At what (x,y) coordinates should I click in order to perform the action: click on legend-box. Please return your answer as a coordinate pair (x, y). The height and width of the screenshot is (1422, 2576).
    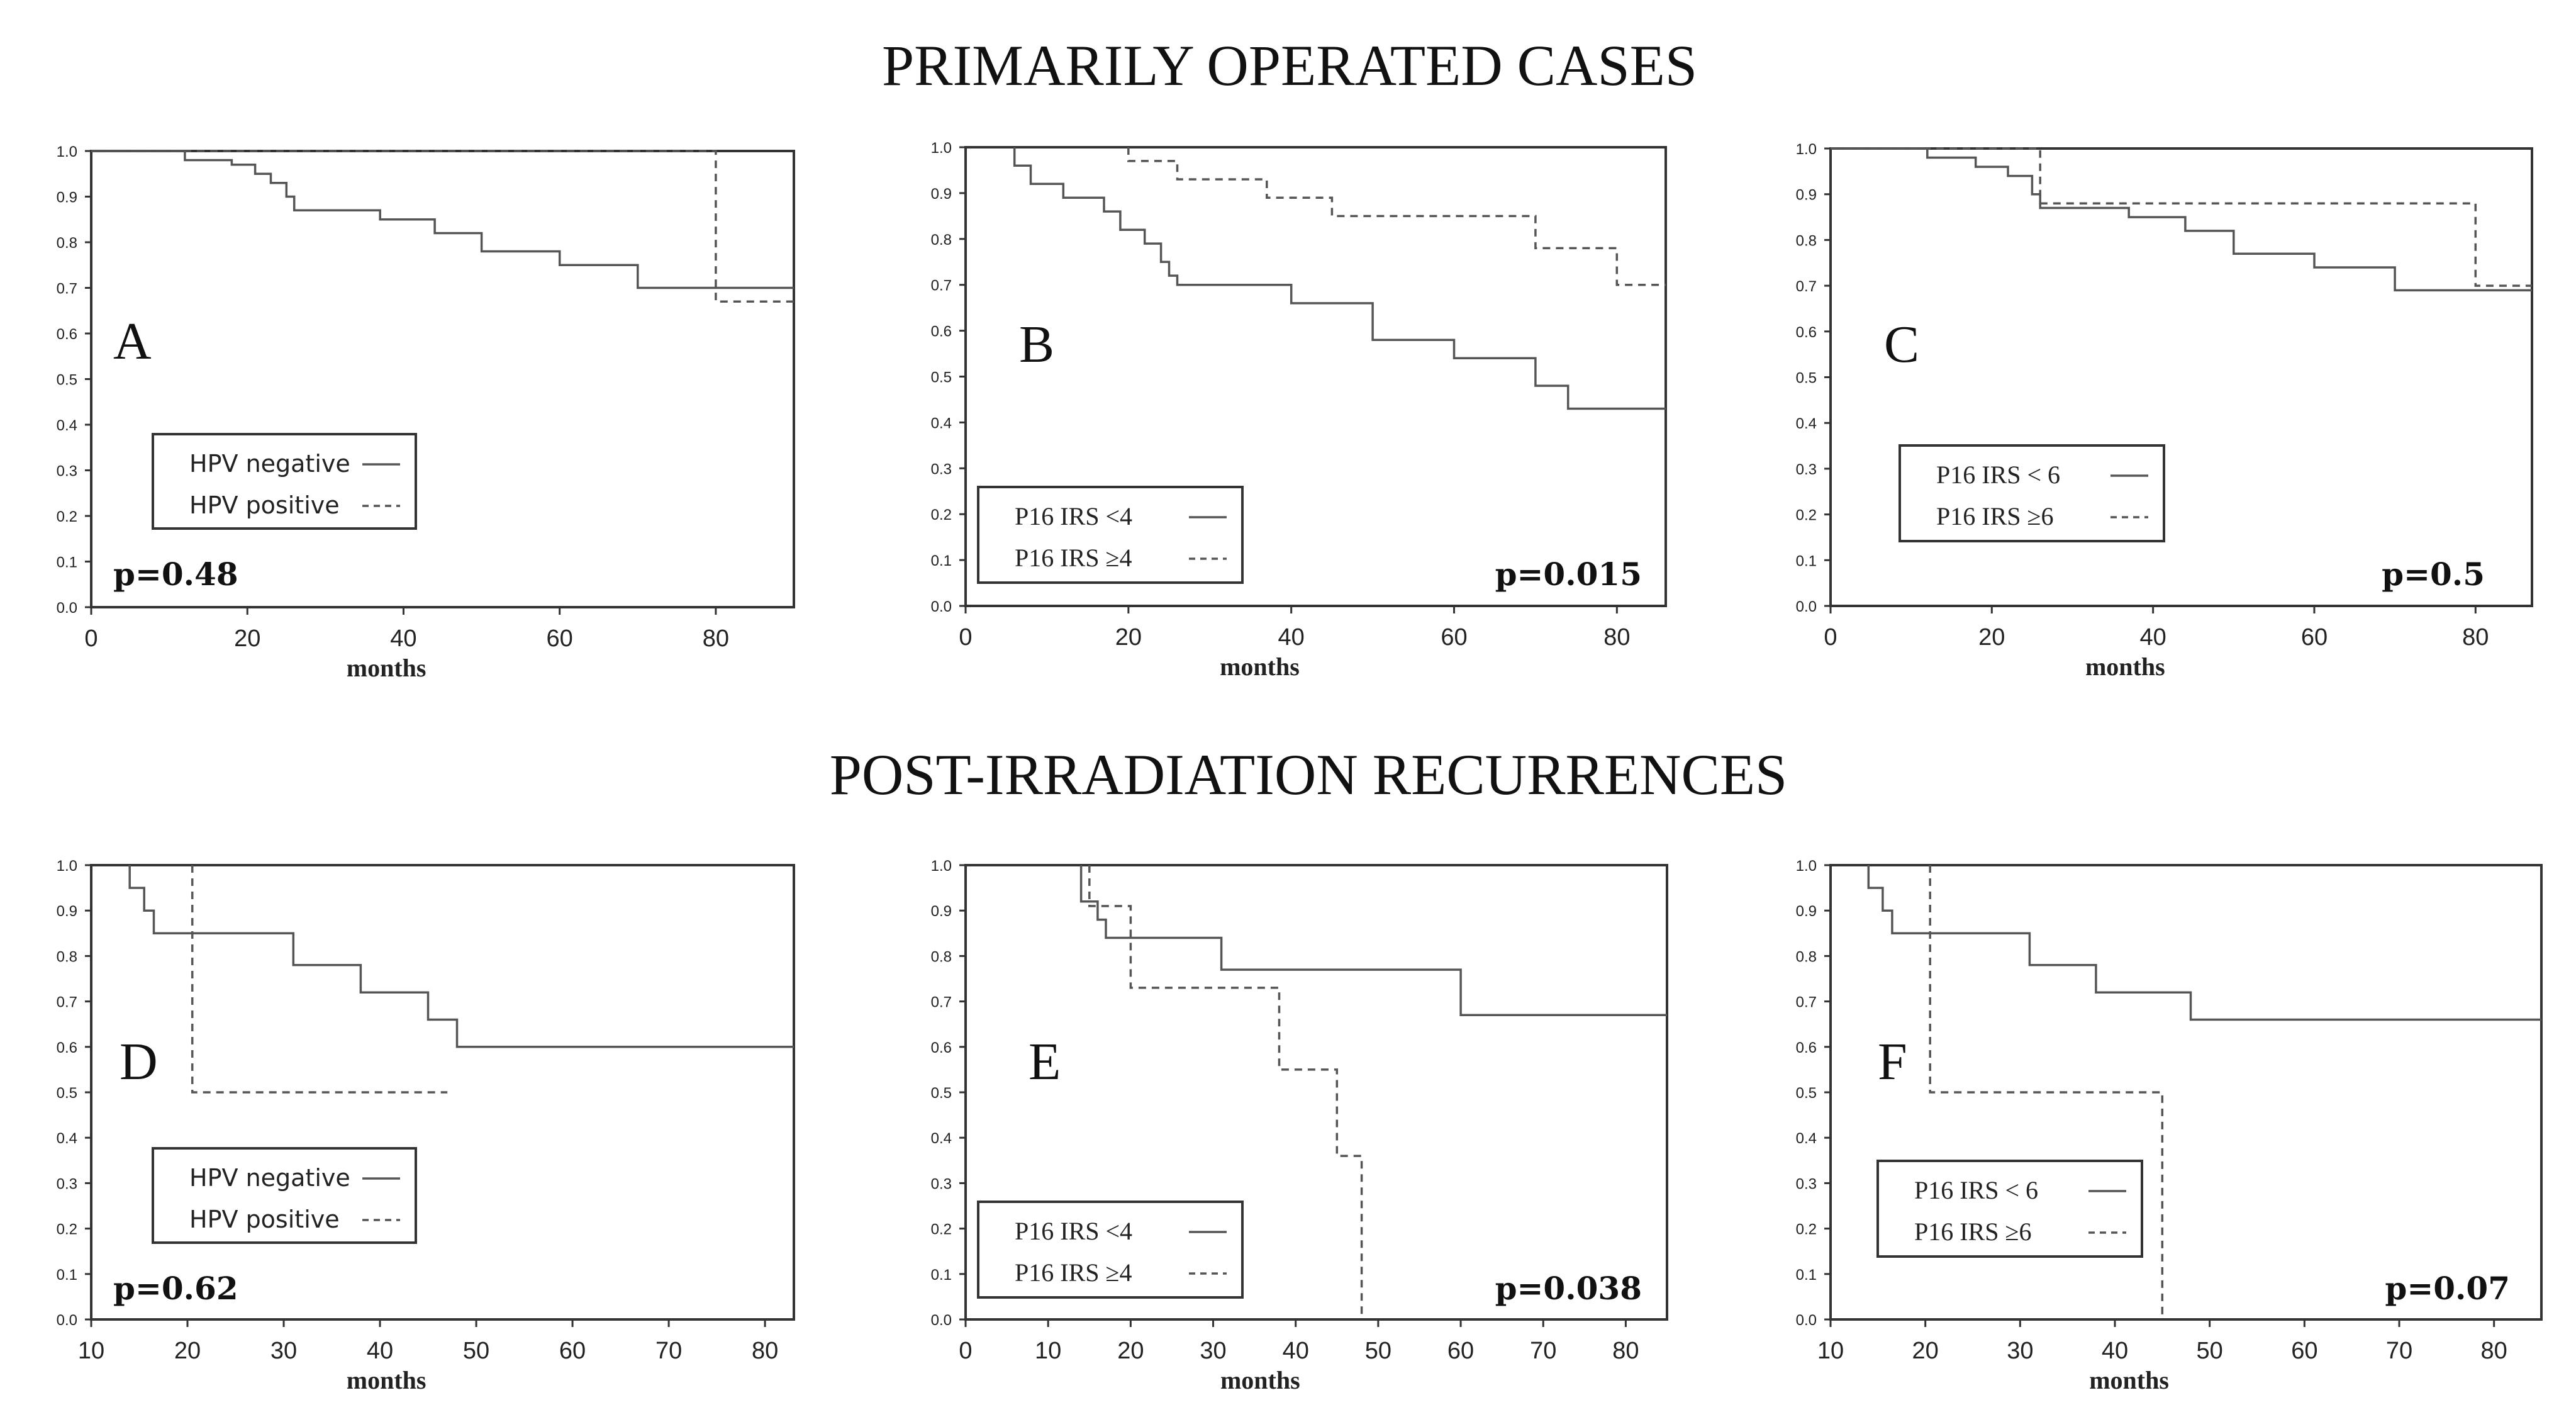
    Looking at the image, I should click on (284, 1195).